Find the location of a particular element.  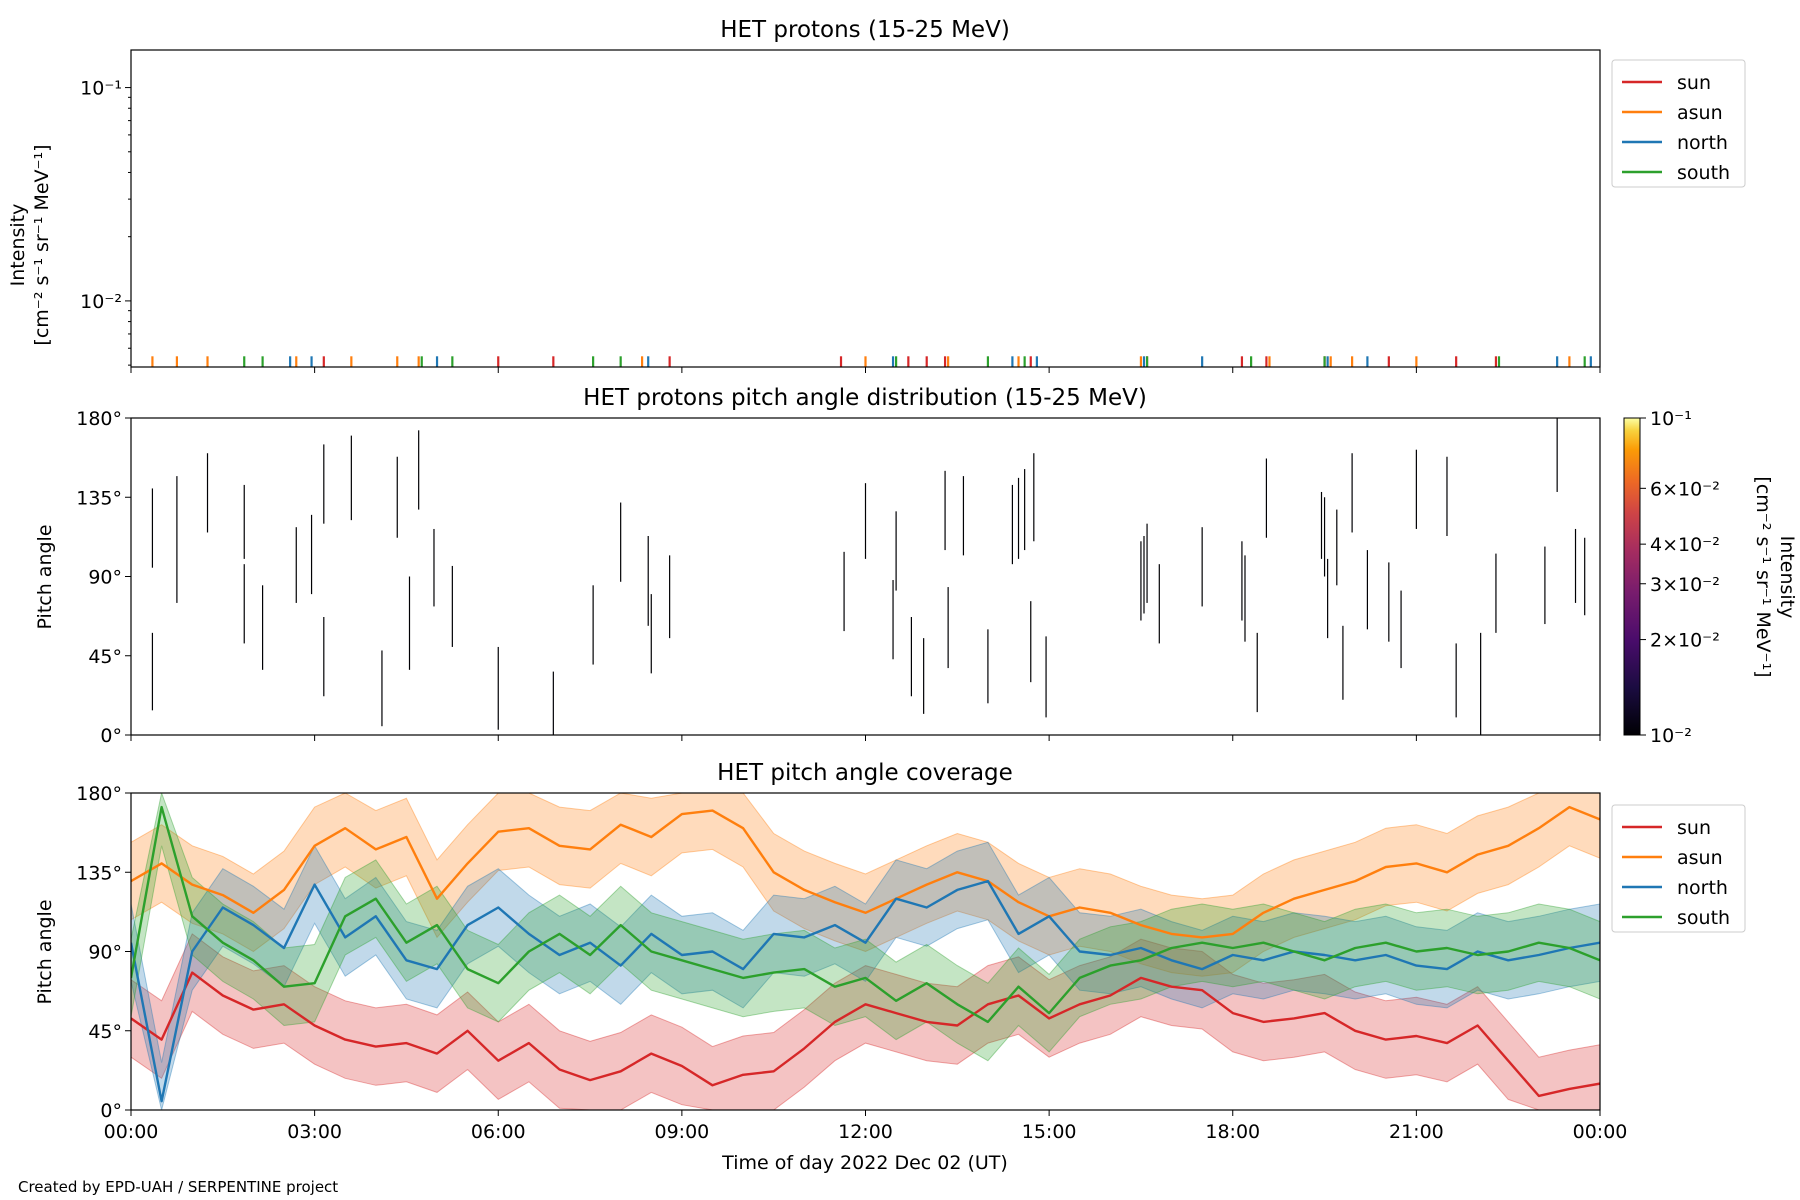

panel2-y-ticks: 0° 45° 90° 135° 180° is located at coordinates (103, 577).